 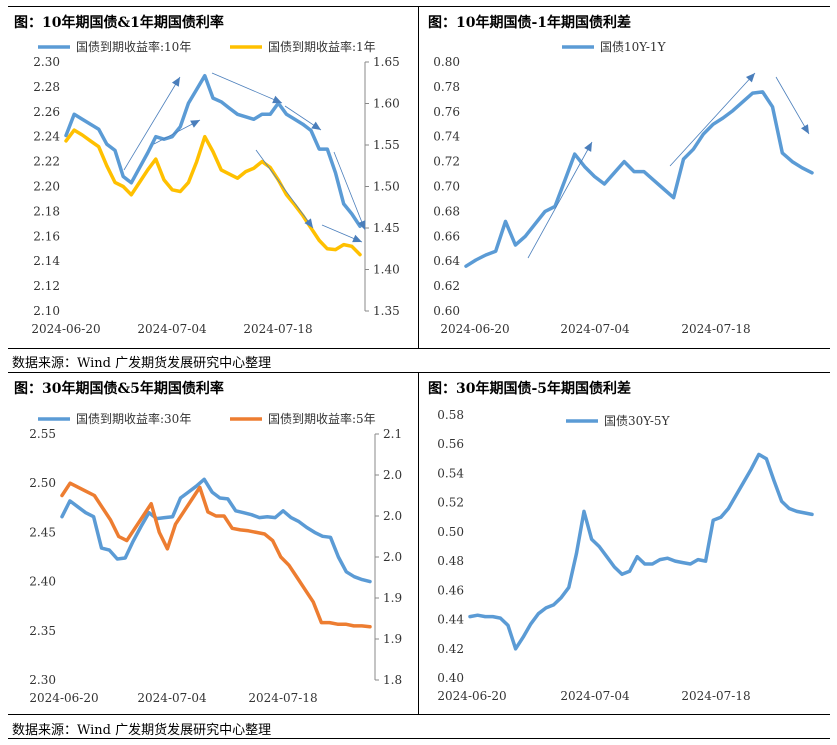 What do you see at coordinates (450, 678) in the screenshot?
I see `y-left-tick-label: 0.40` at bounding box center [450, 678].